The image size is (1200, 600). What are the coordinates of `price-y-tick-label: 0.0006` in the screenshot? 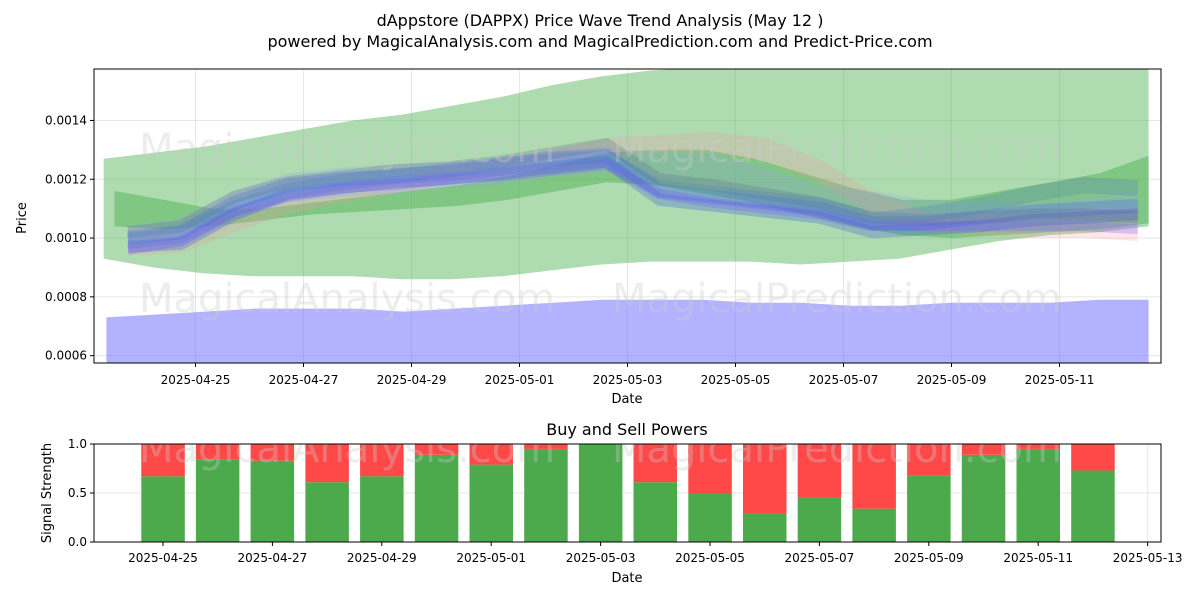 It's located at (66, 356).